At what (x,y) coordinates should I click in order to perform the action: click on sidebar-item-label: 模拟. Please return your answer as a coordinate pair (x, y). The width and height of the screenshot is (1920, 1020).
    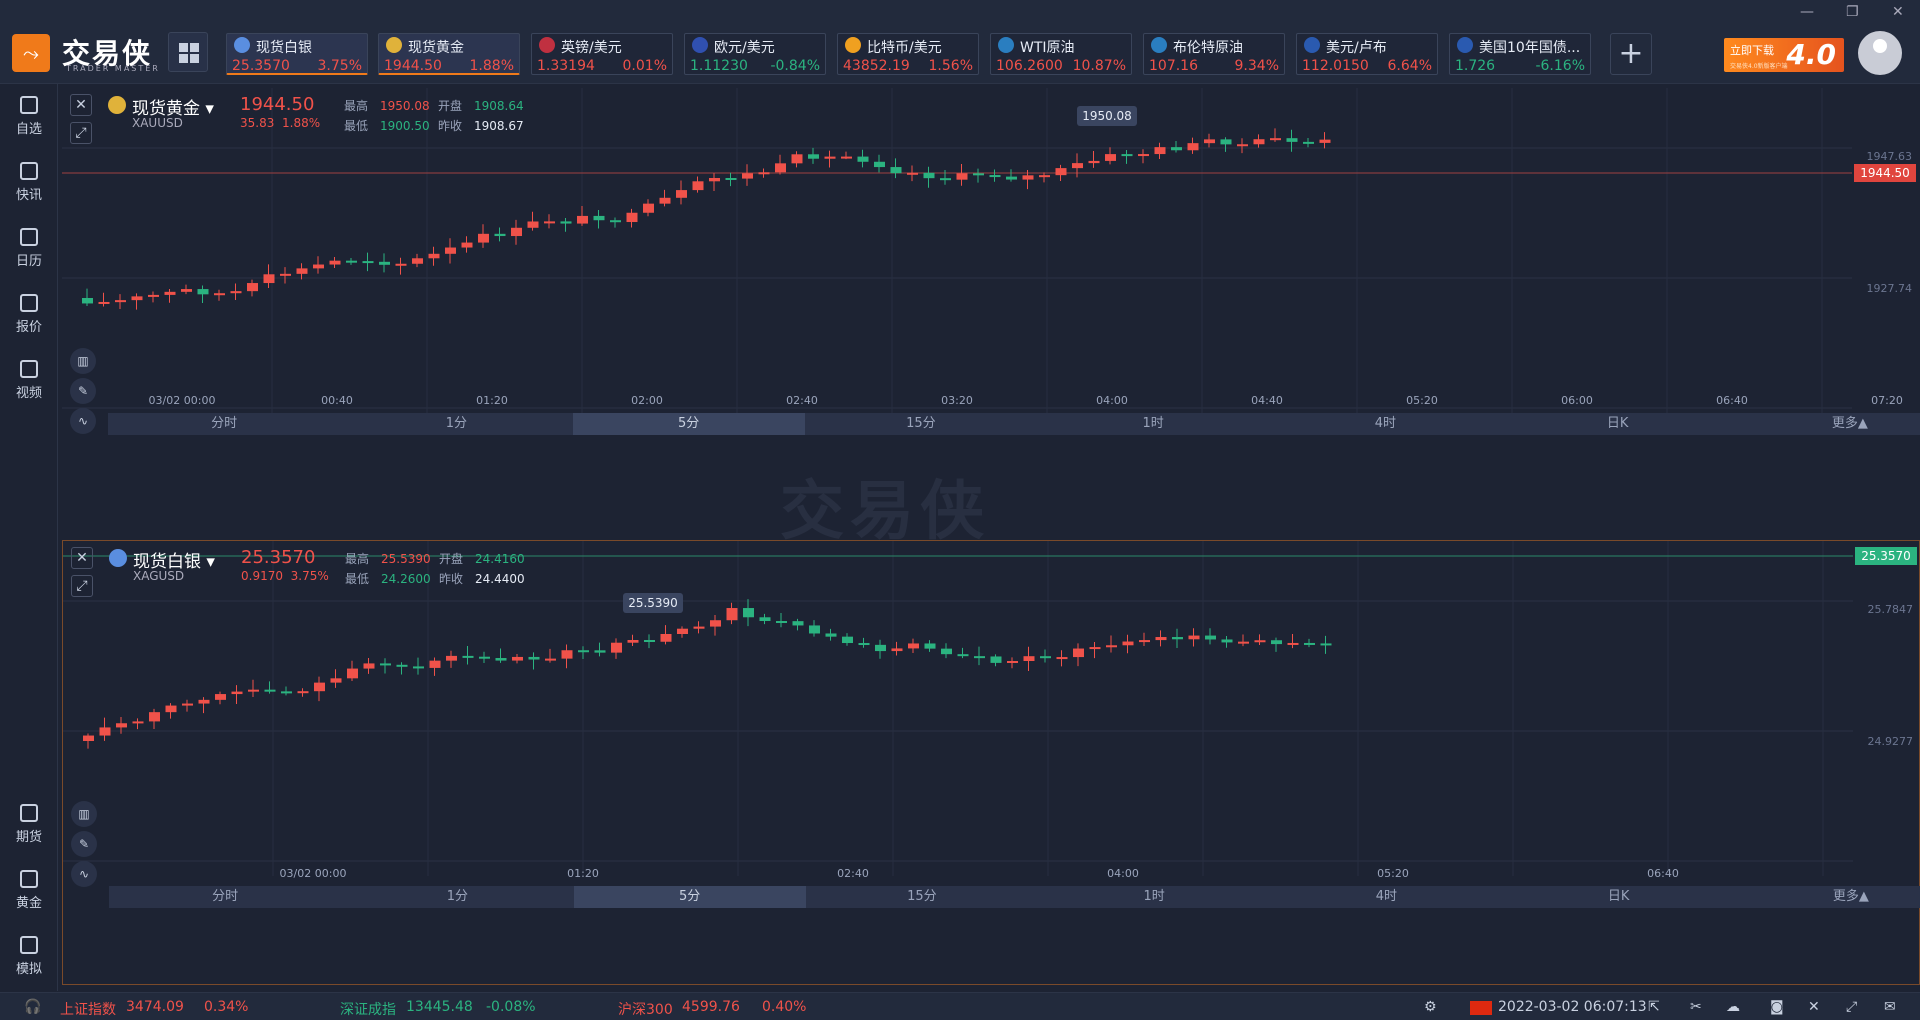
    Looking at the image, I should click on (28, 969).